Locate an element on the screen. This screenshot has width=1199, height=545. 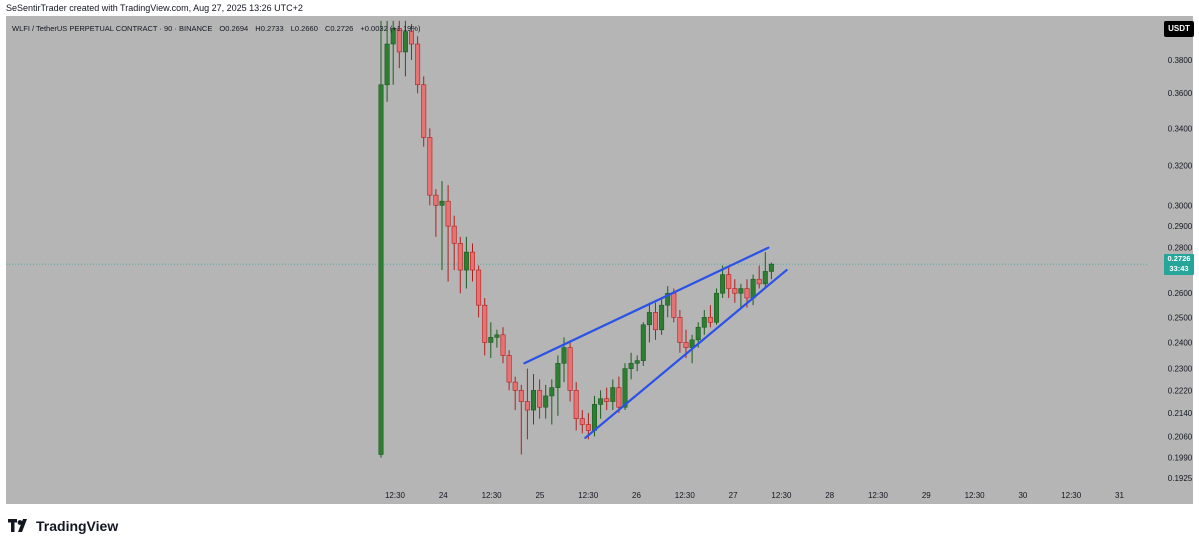
bar-countdown: 33:43 is located at coordinates (1179, 269).